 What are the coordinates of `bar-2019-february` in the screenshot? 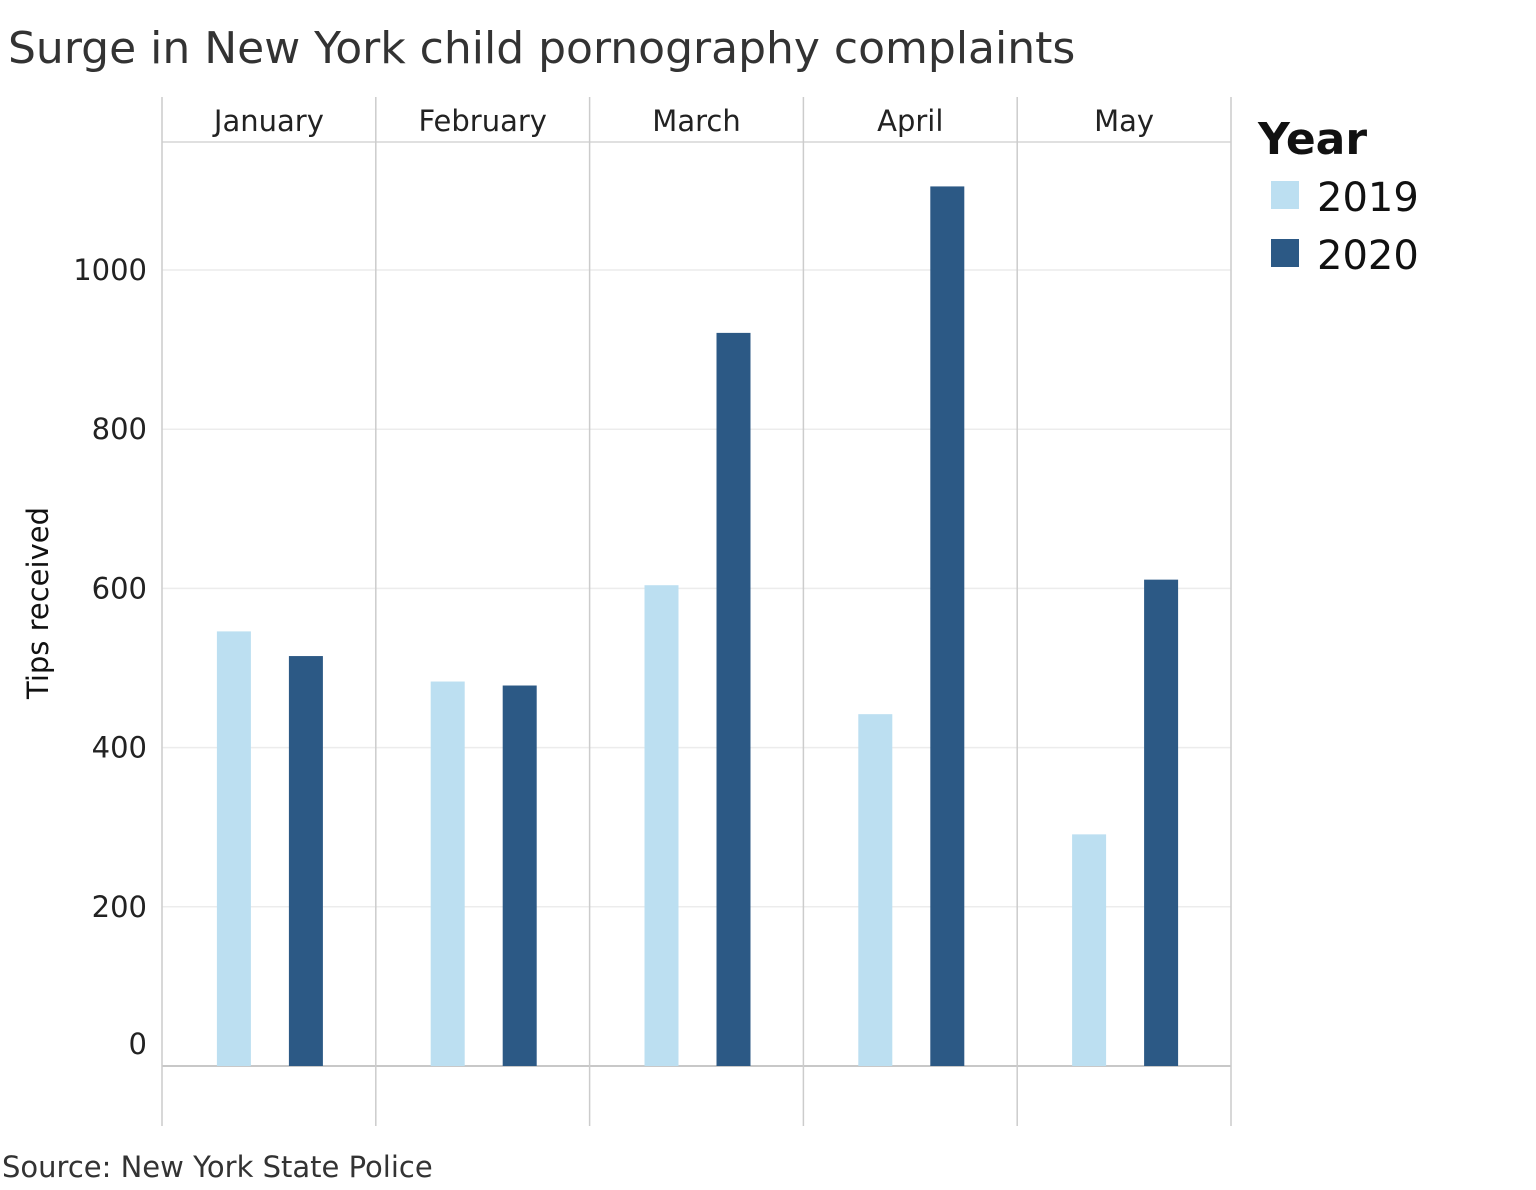 It's located at (447, 873).